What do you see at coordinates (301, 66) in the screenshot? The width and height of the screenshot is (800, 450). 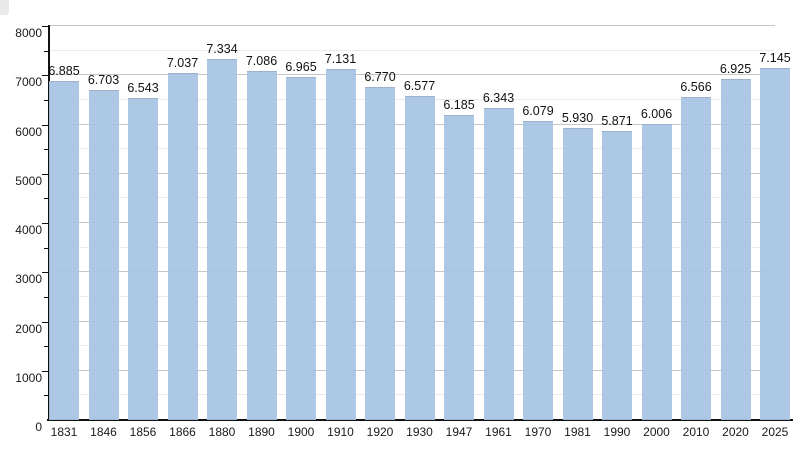 I see `bar-value-label-1900: 6.965` at bounding box center [301, 66].